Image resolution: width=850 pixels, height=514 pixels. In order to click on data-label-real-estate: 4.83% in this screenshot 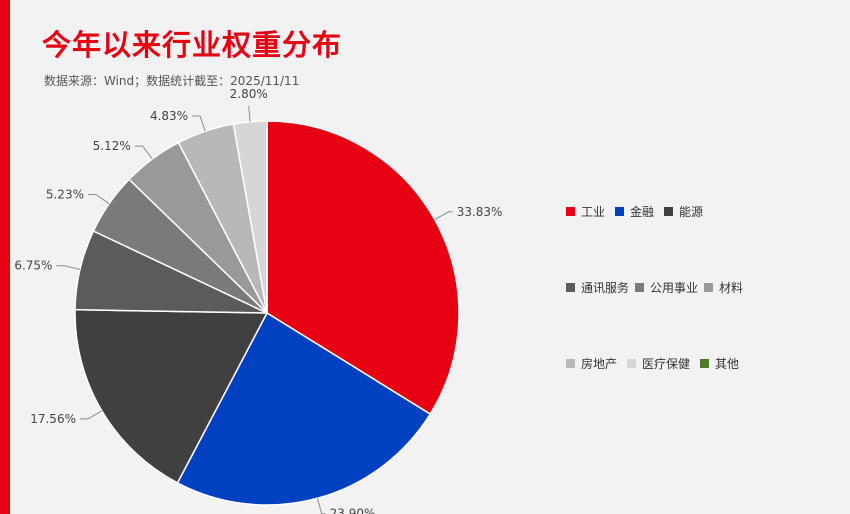, I will do `click(169, 116)`.